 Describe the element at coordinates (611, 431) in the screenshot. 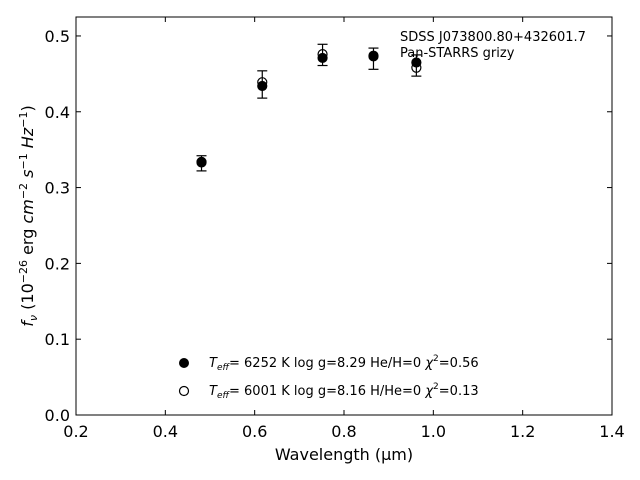

I see `x-tick-label-6: 1.4` at that location.